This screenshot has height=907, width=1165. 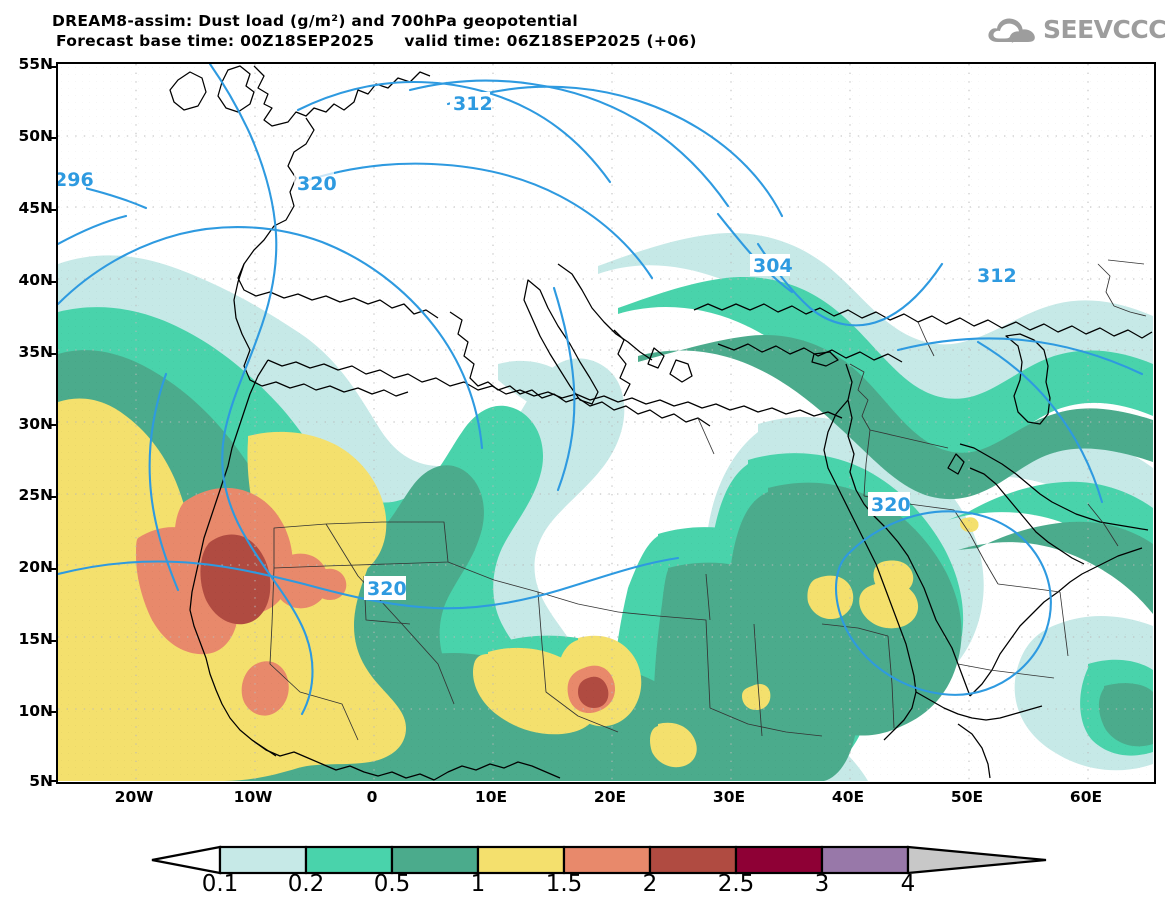 What do you see at coordinates (848, 797) in the screenshot?
I see `x-axis-label-40E: 40E` at bounding box center [848, 797].